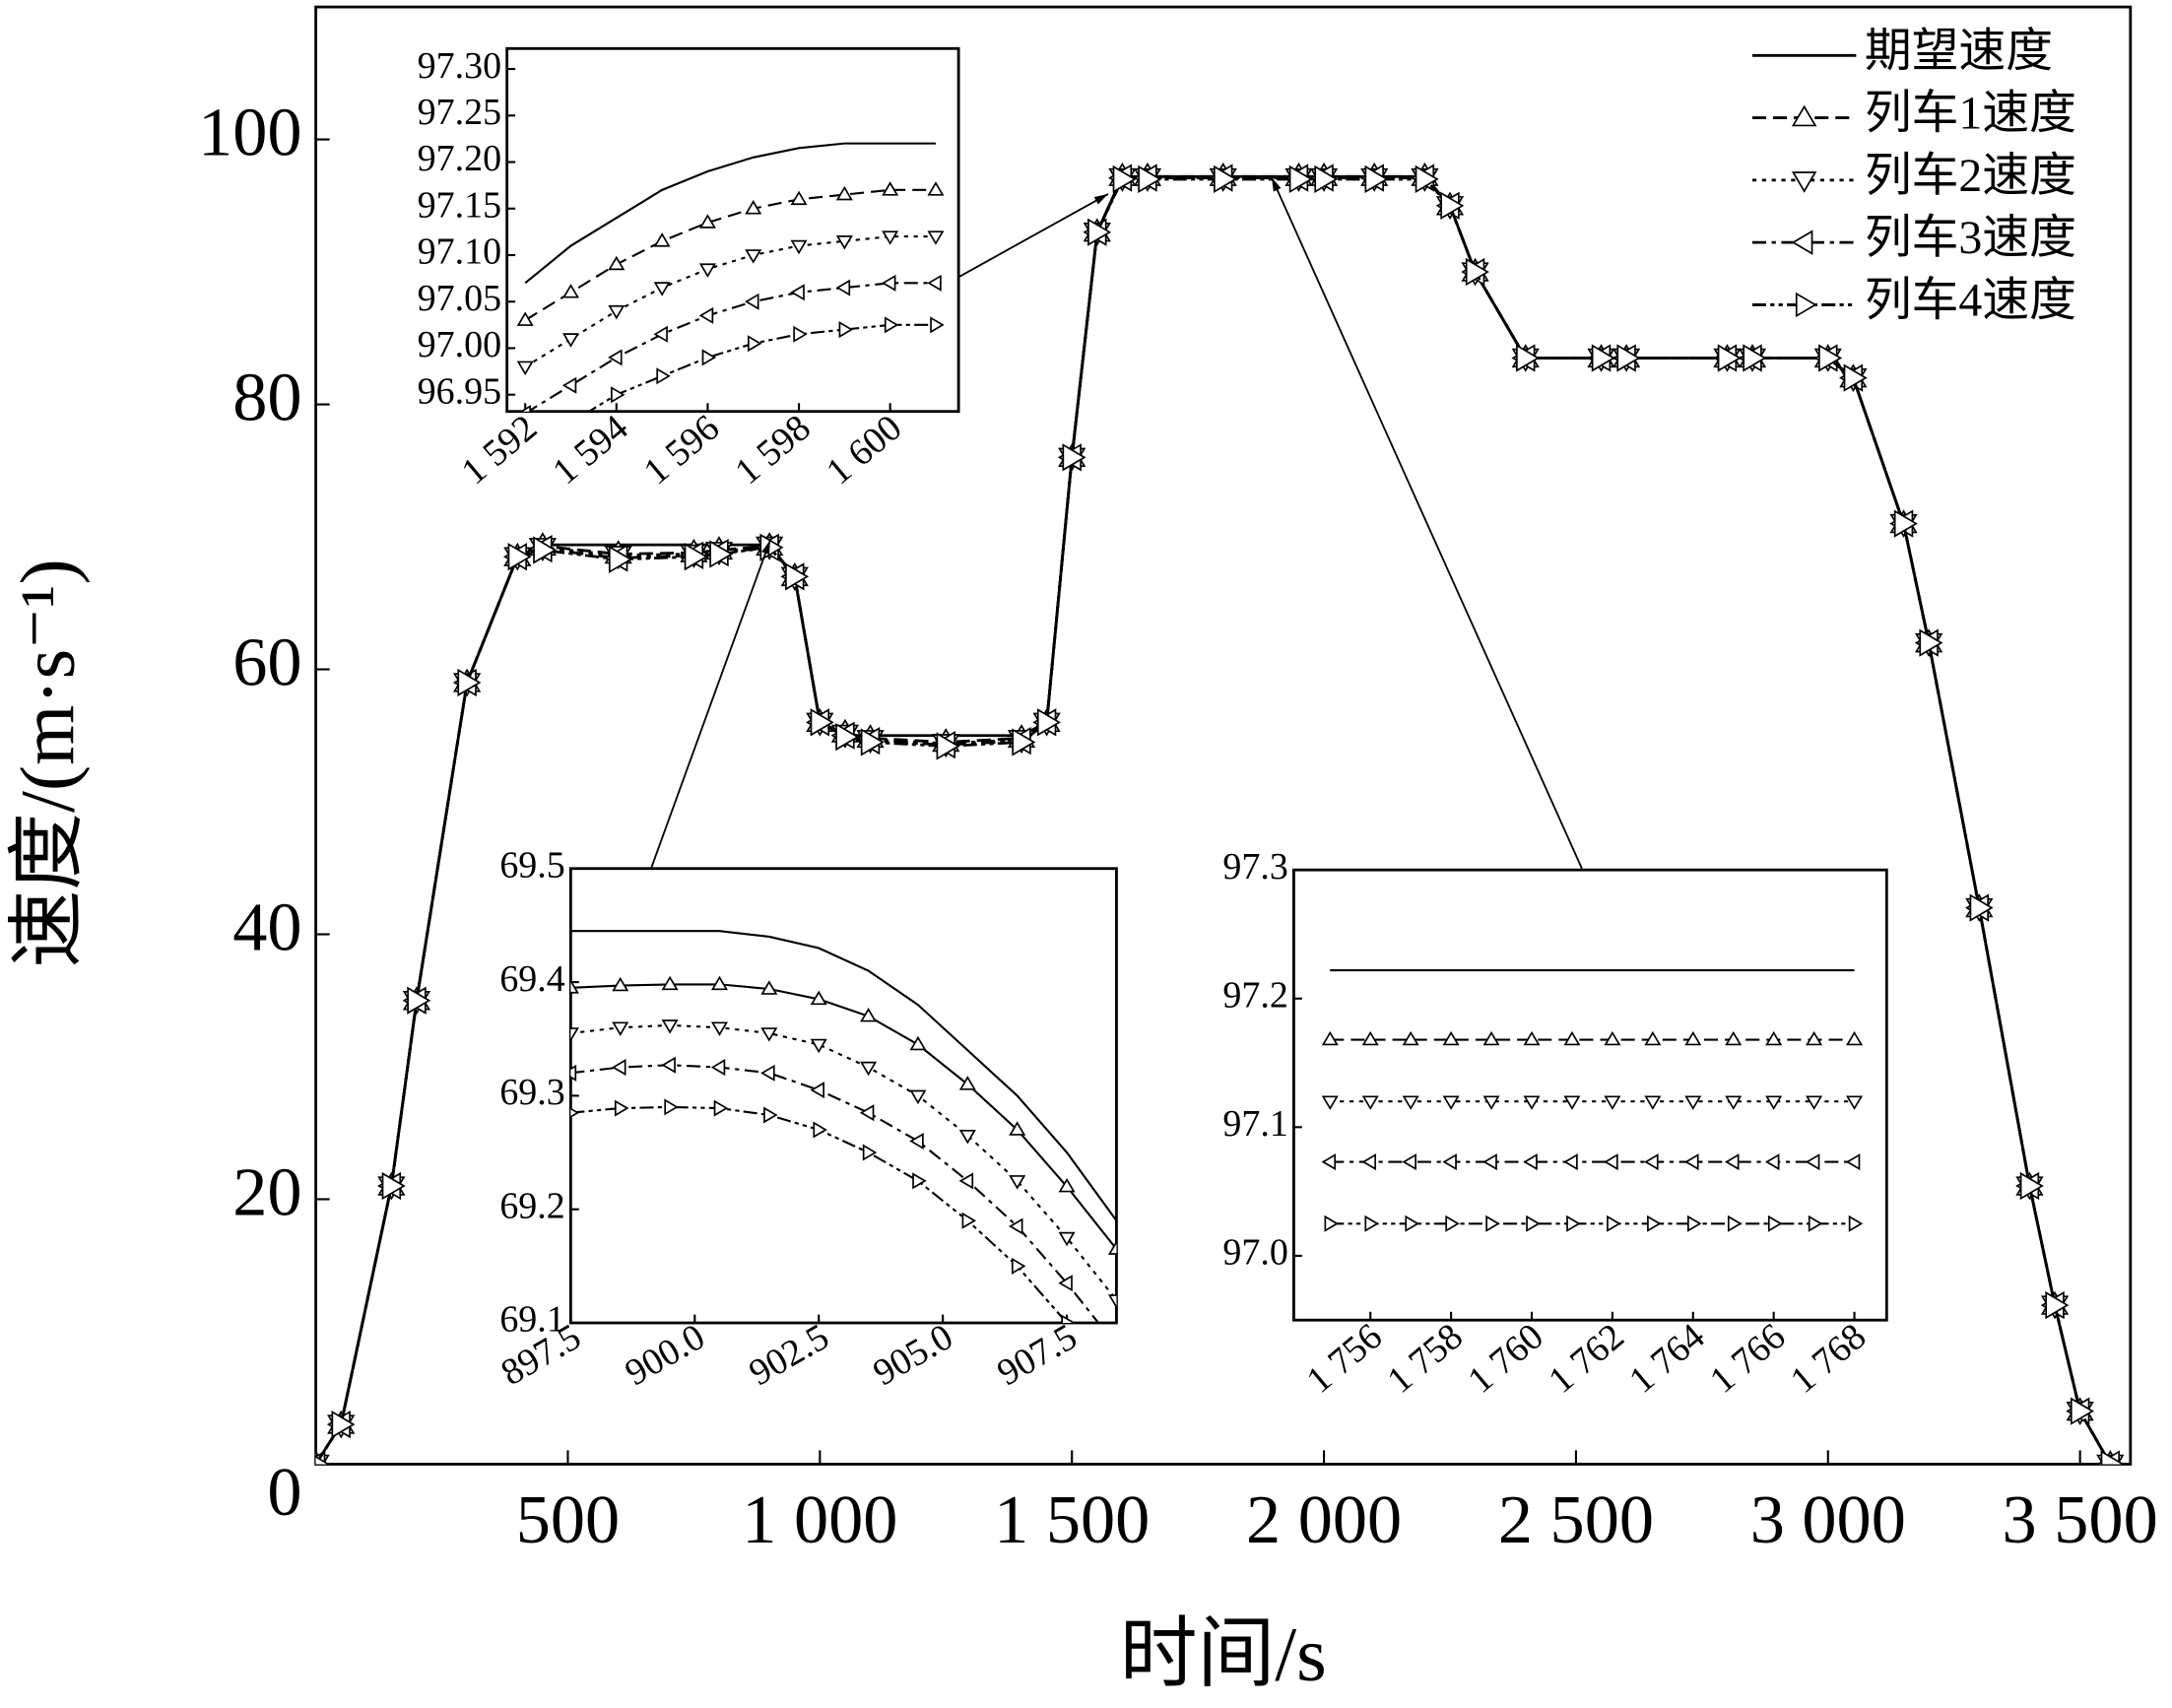 This screenshot has height=1708, width=2172. I want to click on x-tick-label: 3 500, so click(2080, 1519).